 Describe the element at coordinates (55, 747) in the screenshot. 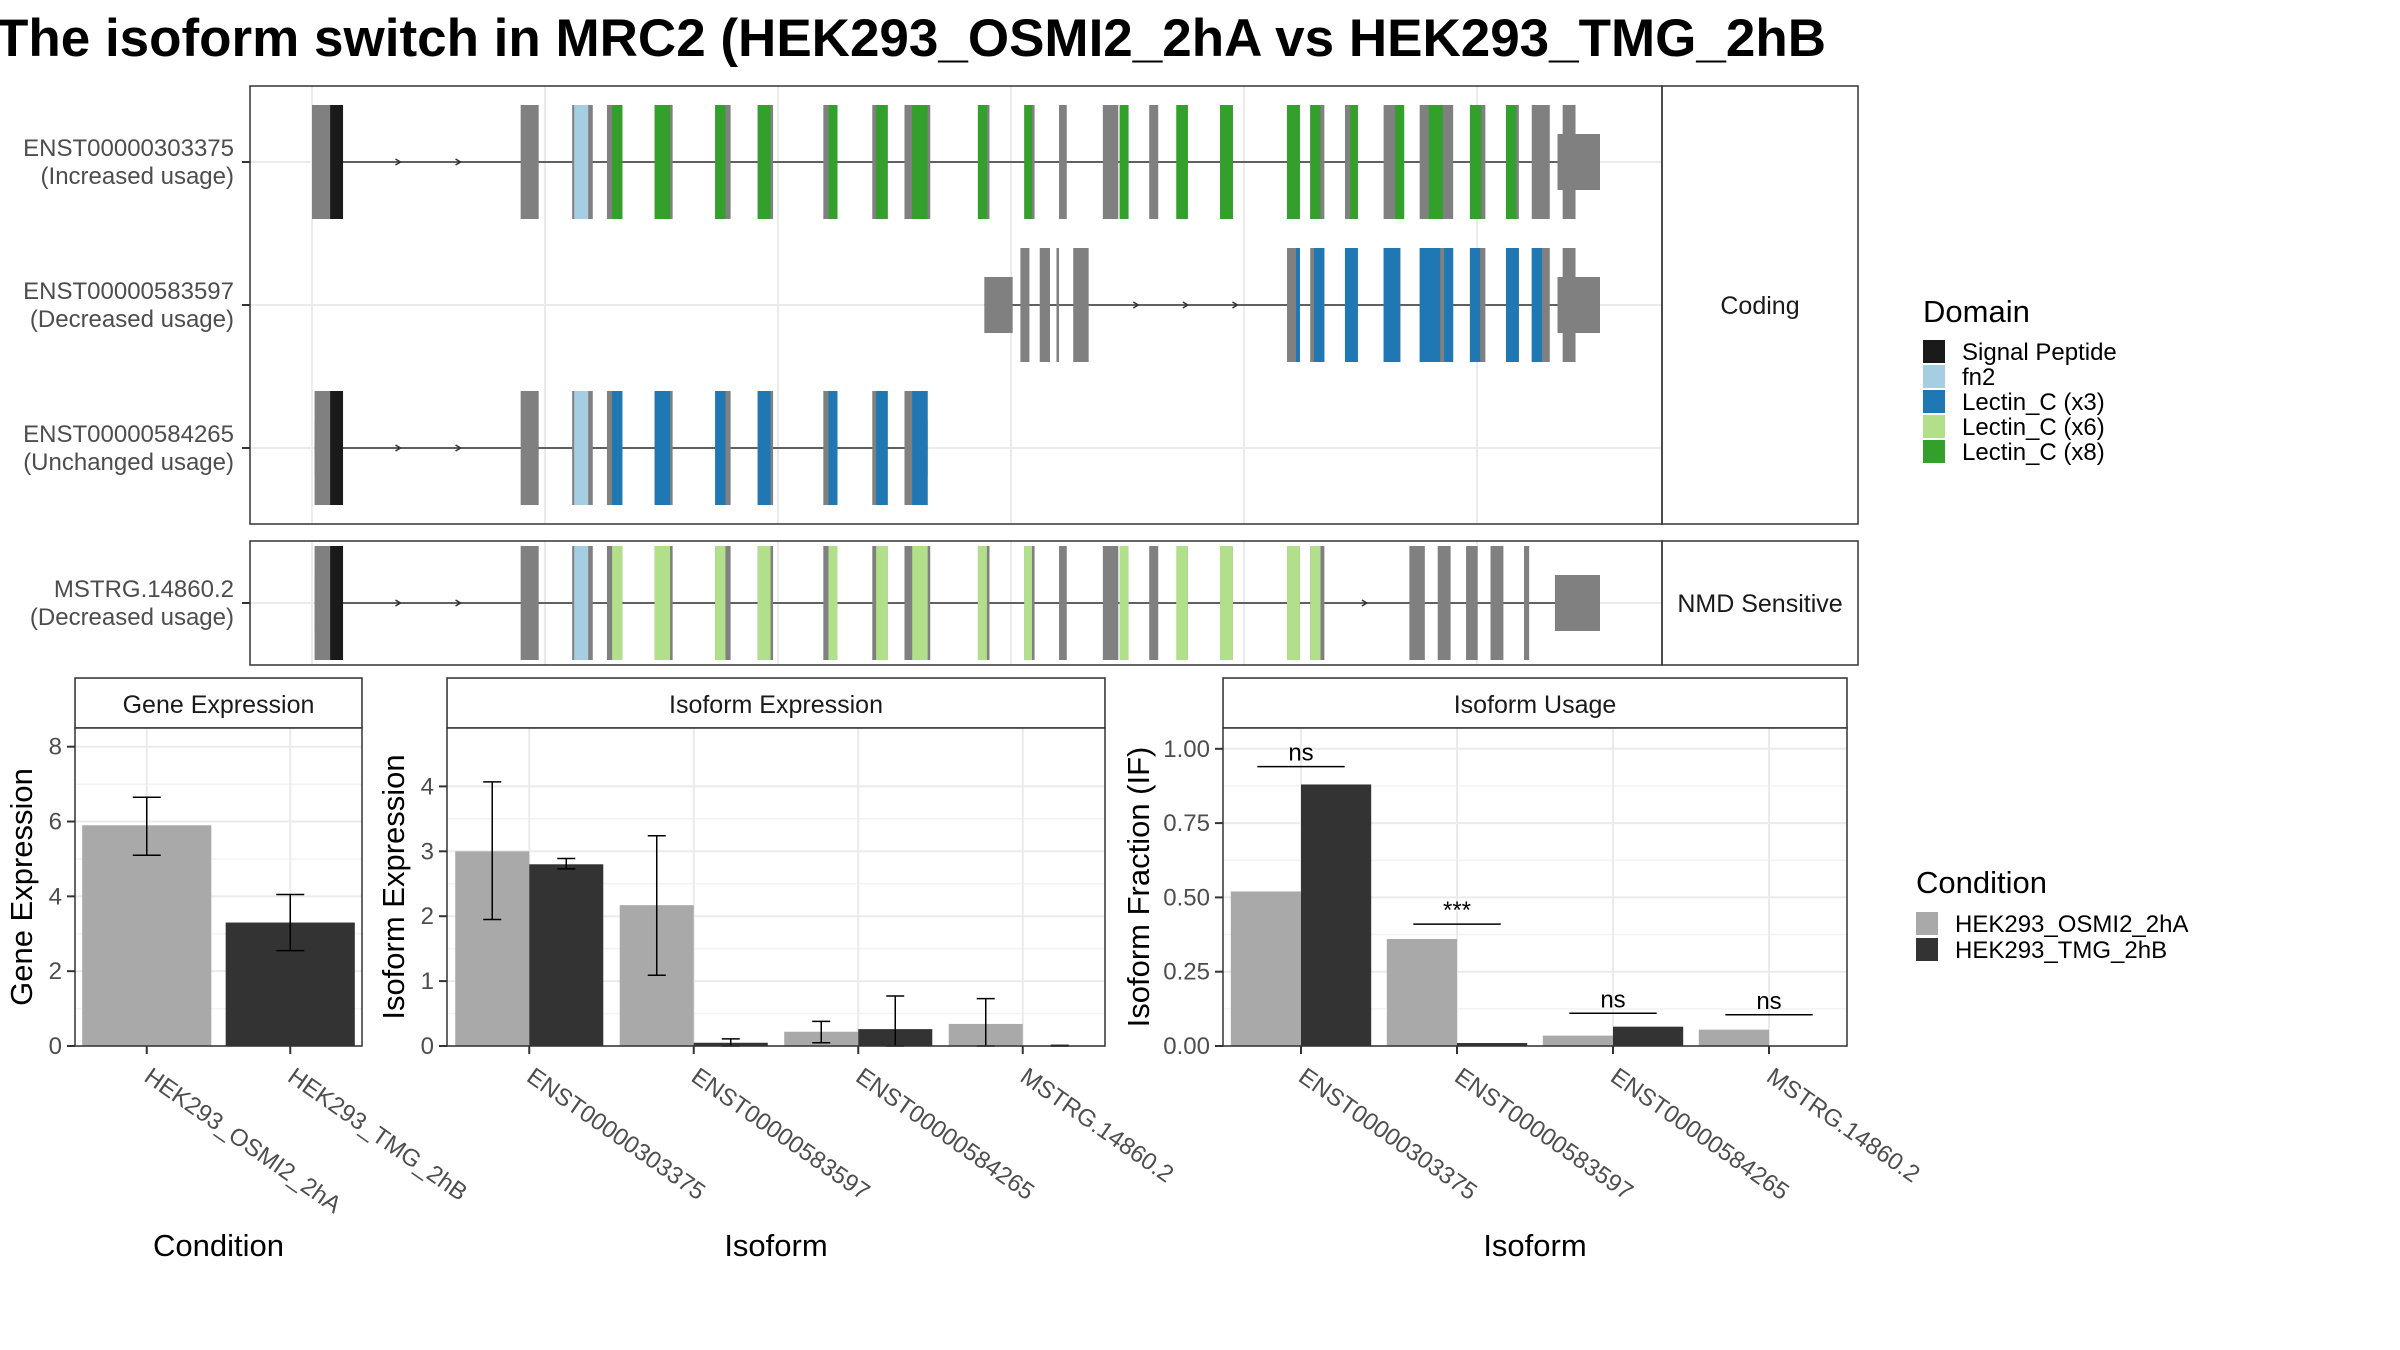

I see `y-tick-label: 8` at that location.